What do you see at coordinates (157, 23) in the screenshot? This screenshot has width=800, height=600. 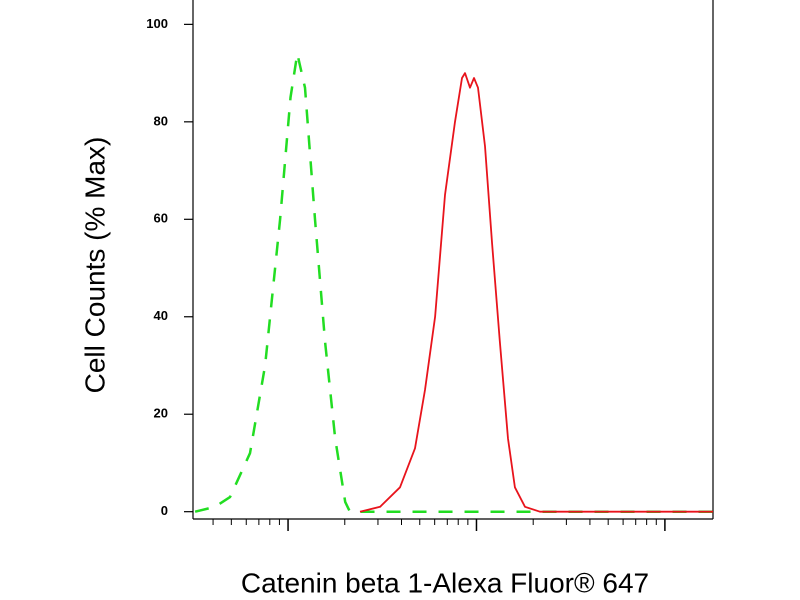 I see `y-tick-label: 100` at bounding box center [157, 23].